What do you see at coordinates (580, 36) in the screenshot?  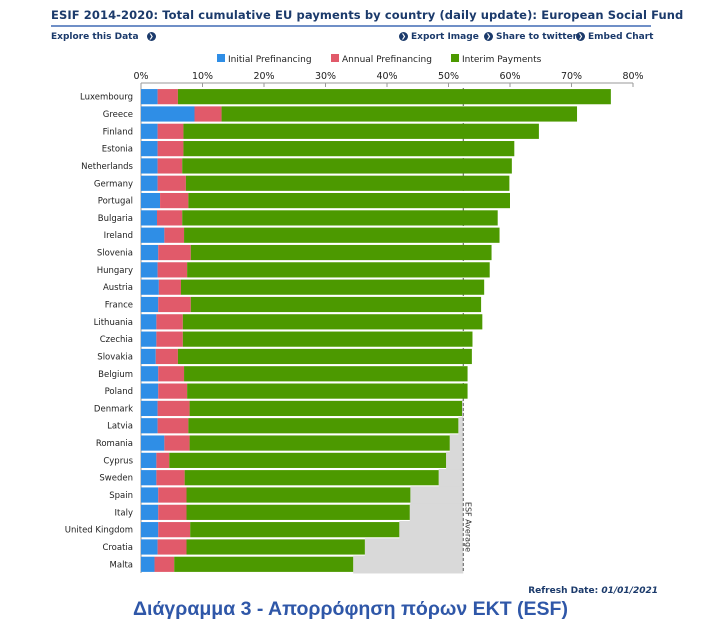 I see `embed-icon: ❯` at bounding box center [580, 36].